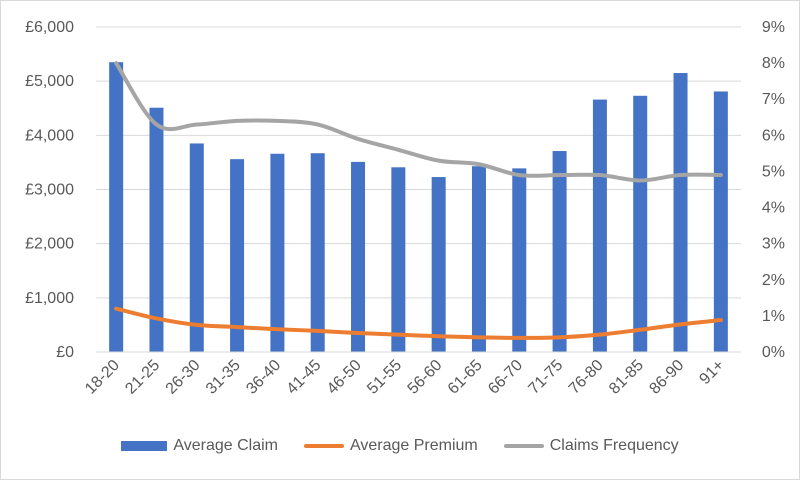 This screenshot has height=480, width=800. Describe the element at coordinates (183, 377) in the screenshot. I see `x-tick-label: 26-30` at that location.